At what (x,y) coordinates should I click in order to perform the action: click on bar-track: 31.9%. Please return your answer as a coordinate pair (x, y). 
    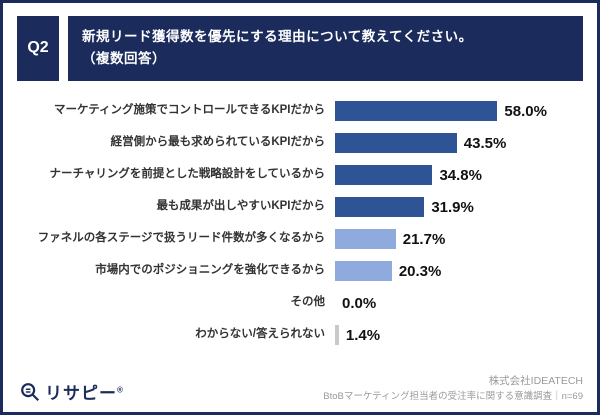
    Looking at the image, I should click on (461, 207).